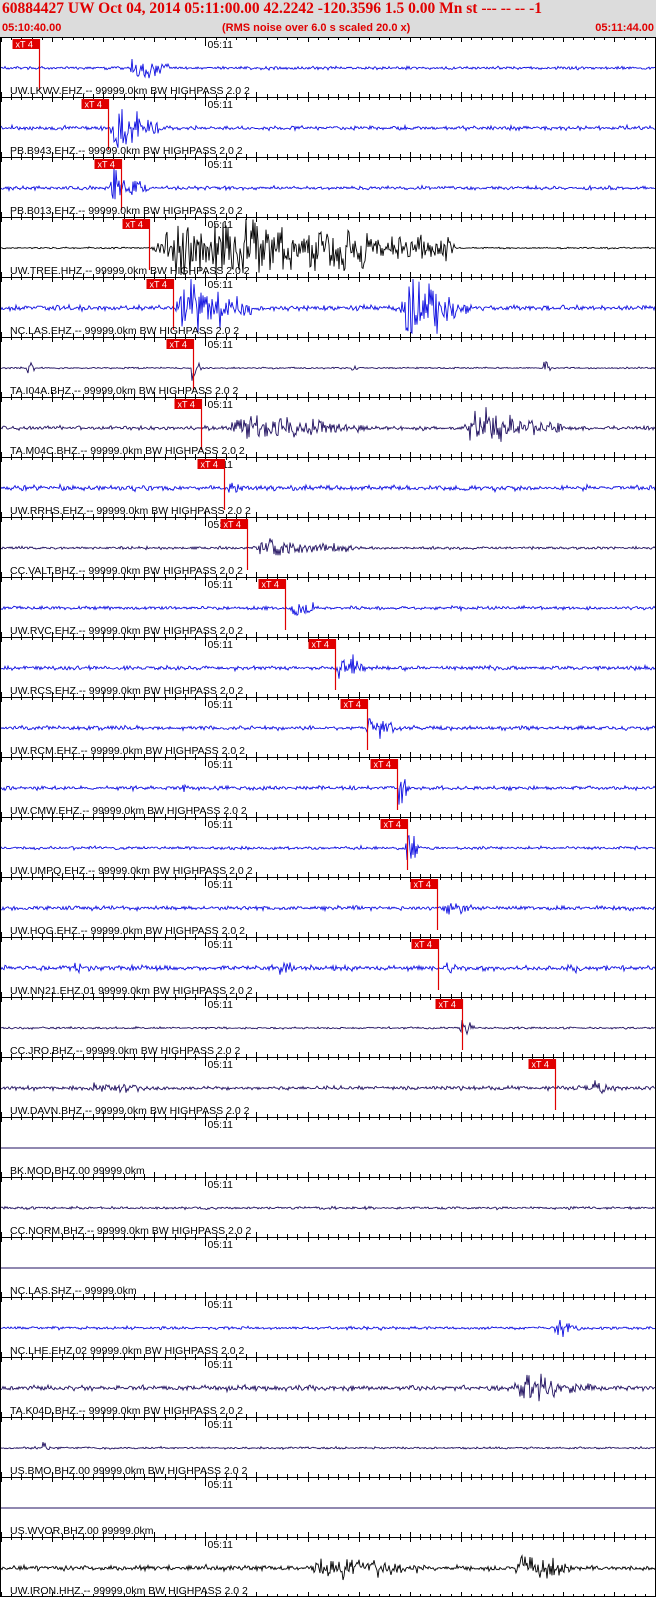  What do you see at coordinates (77, 1171) in the screenshot?
I see `trace-label: BK.MOD.BHZ.00 99999.0km` at bounding box center [77, 1171].